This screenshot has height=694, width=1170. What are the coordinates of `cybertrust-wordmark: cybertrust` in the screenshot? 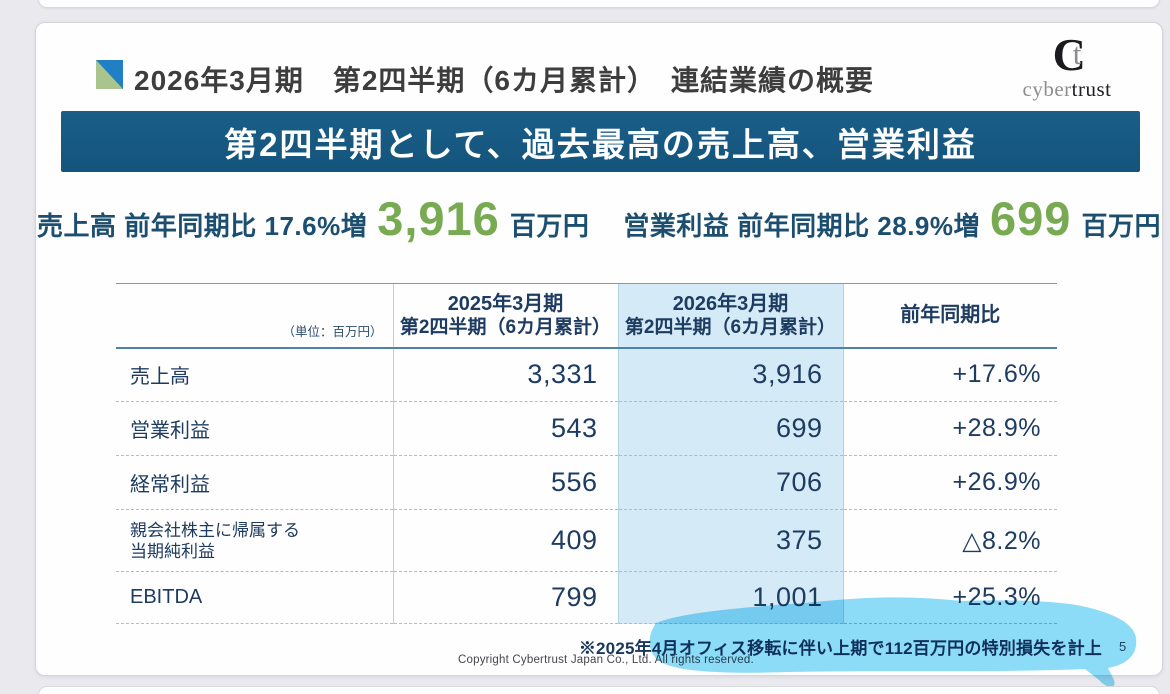 It's located at (1067, 89).